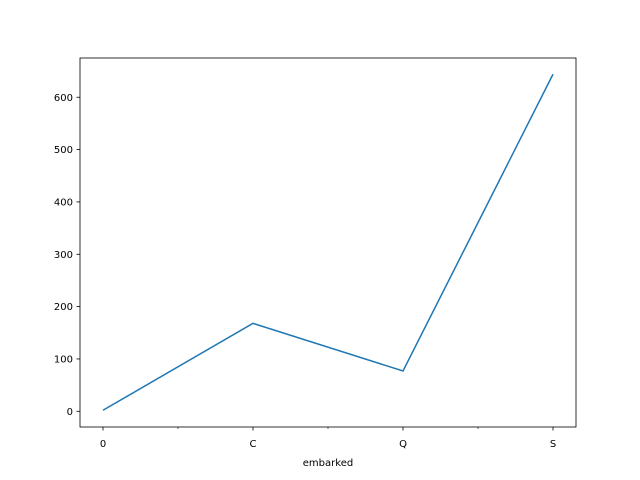 The image size is (640, 480). What do you see at coordinates (553, 444) in the screenshot?
I see `x-tick-label: S` at bounding box center [553, 444].